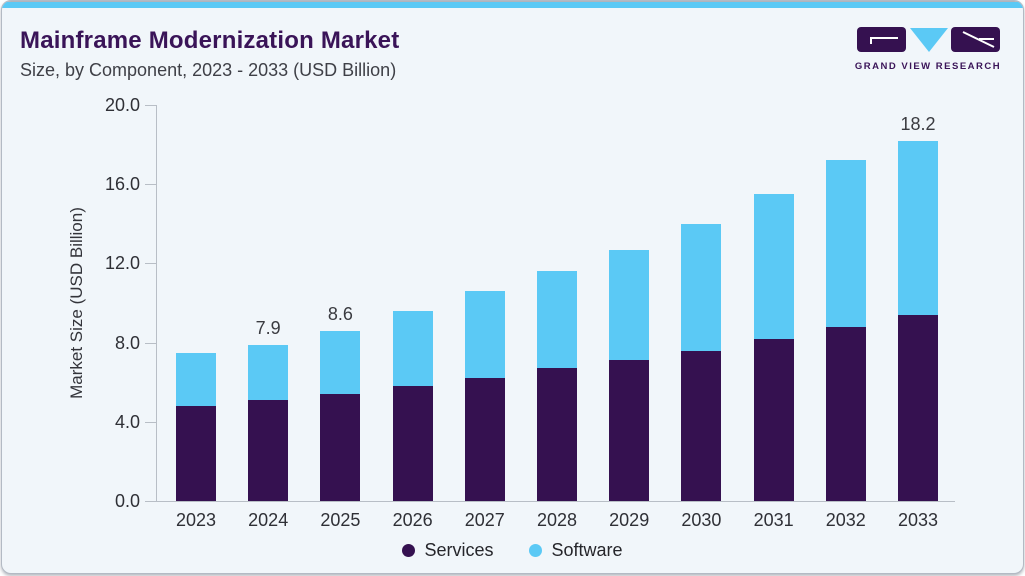  Describe the element at coordinates (196, 520) in the screenshot. I see `x-label-2023: 2023` at that location.